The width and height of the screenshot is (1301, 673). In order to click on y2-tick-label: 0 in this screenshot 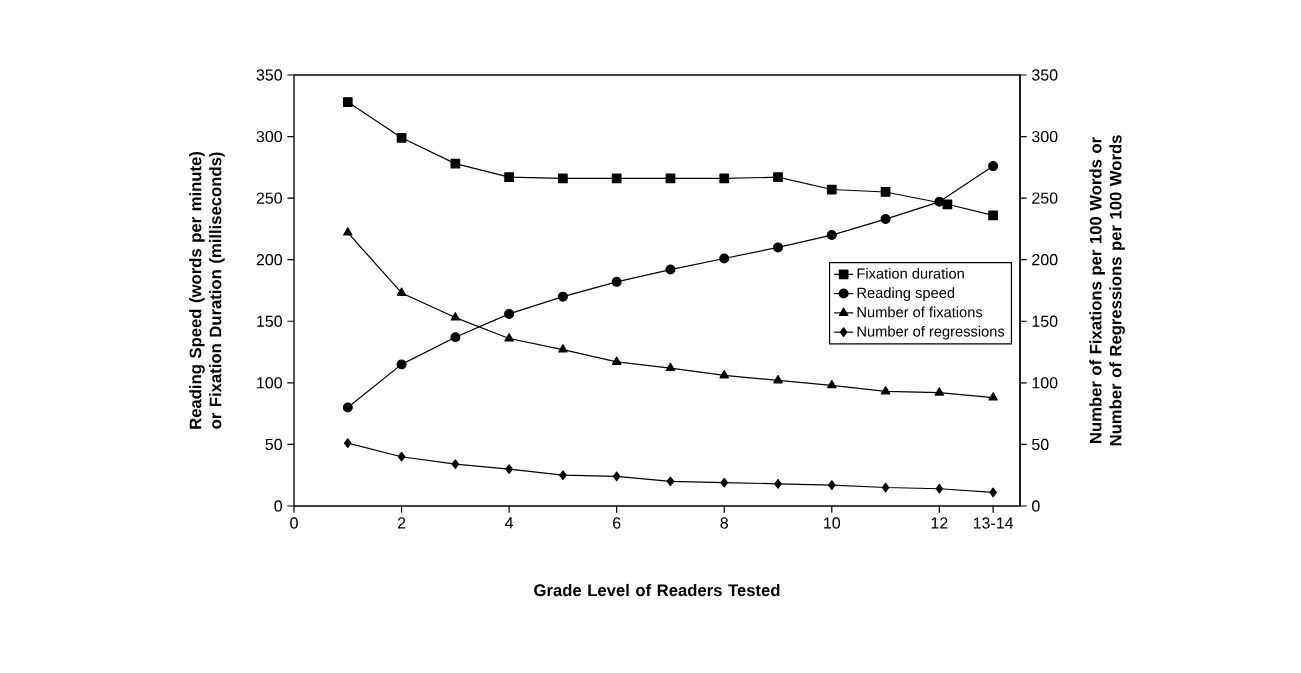, I will do `click(1036, 506)`.